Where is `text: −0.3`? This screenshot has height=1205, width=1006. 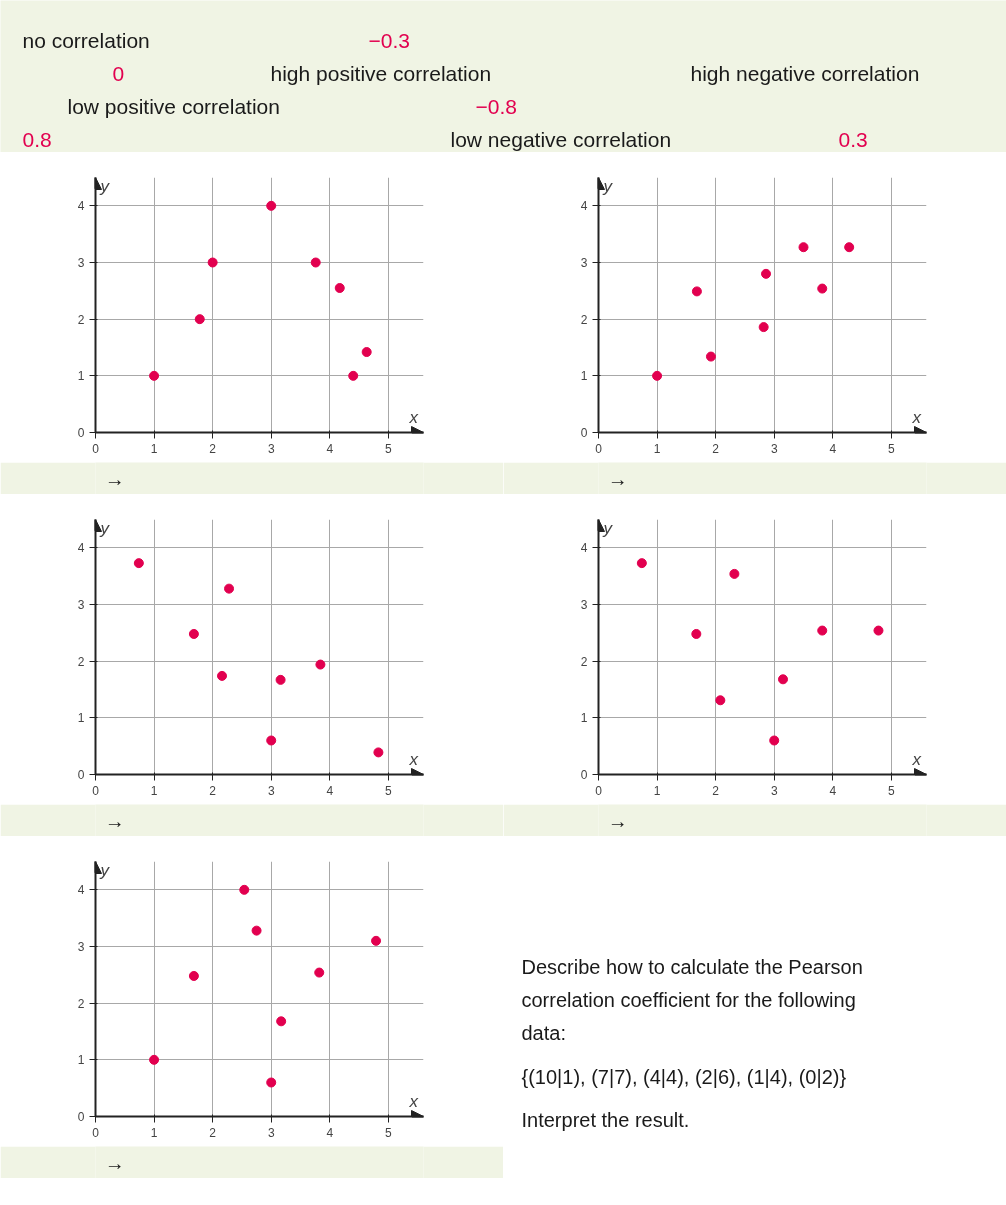 text: −0.3 is located at coordinates (389, 40).